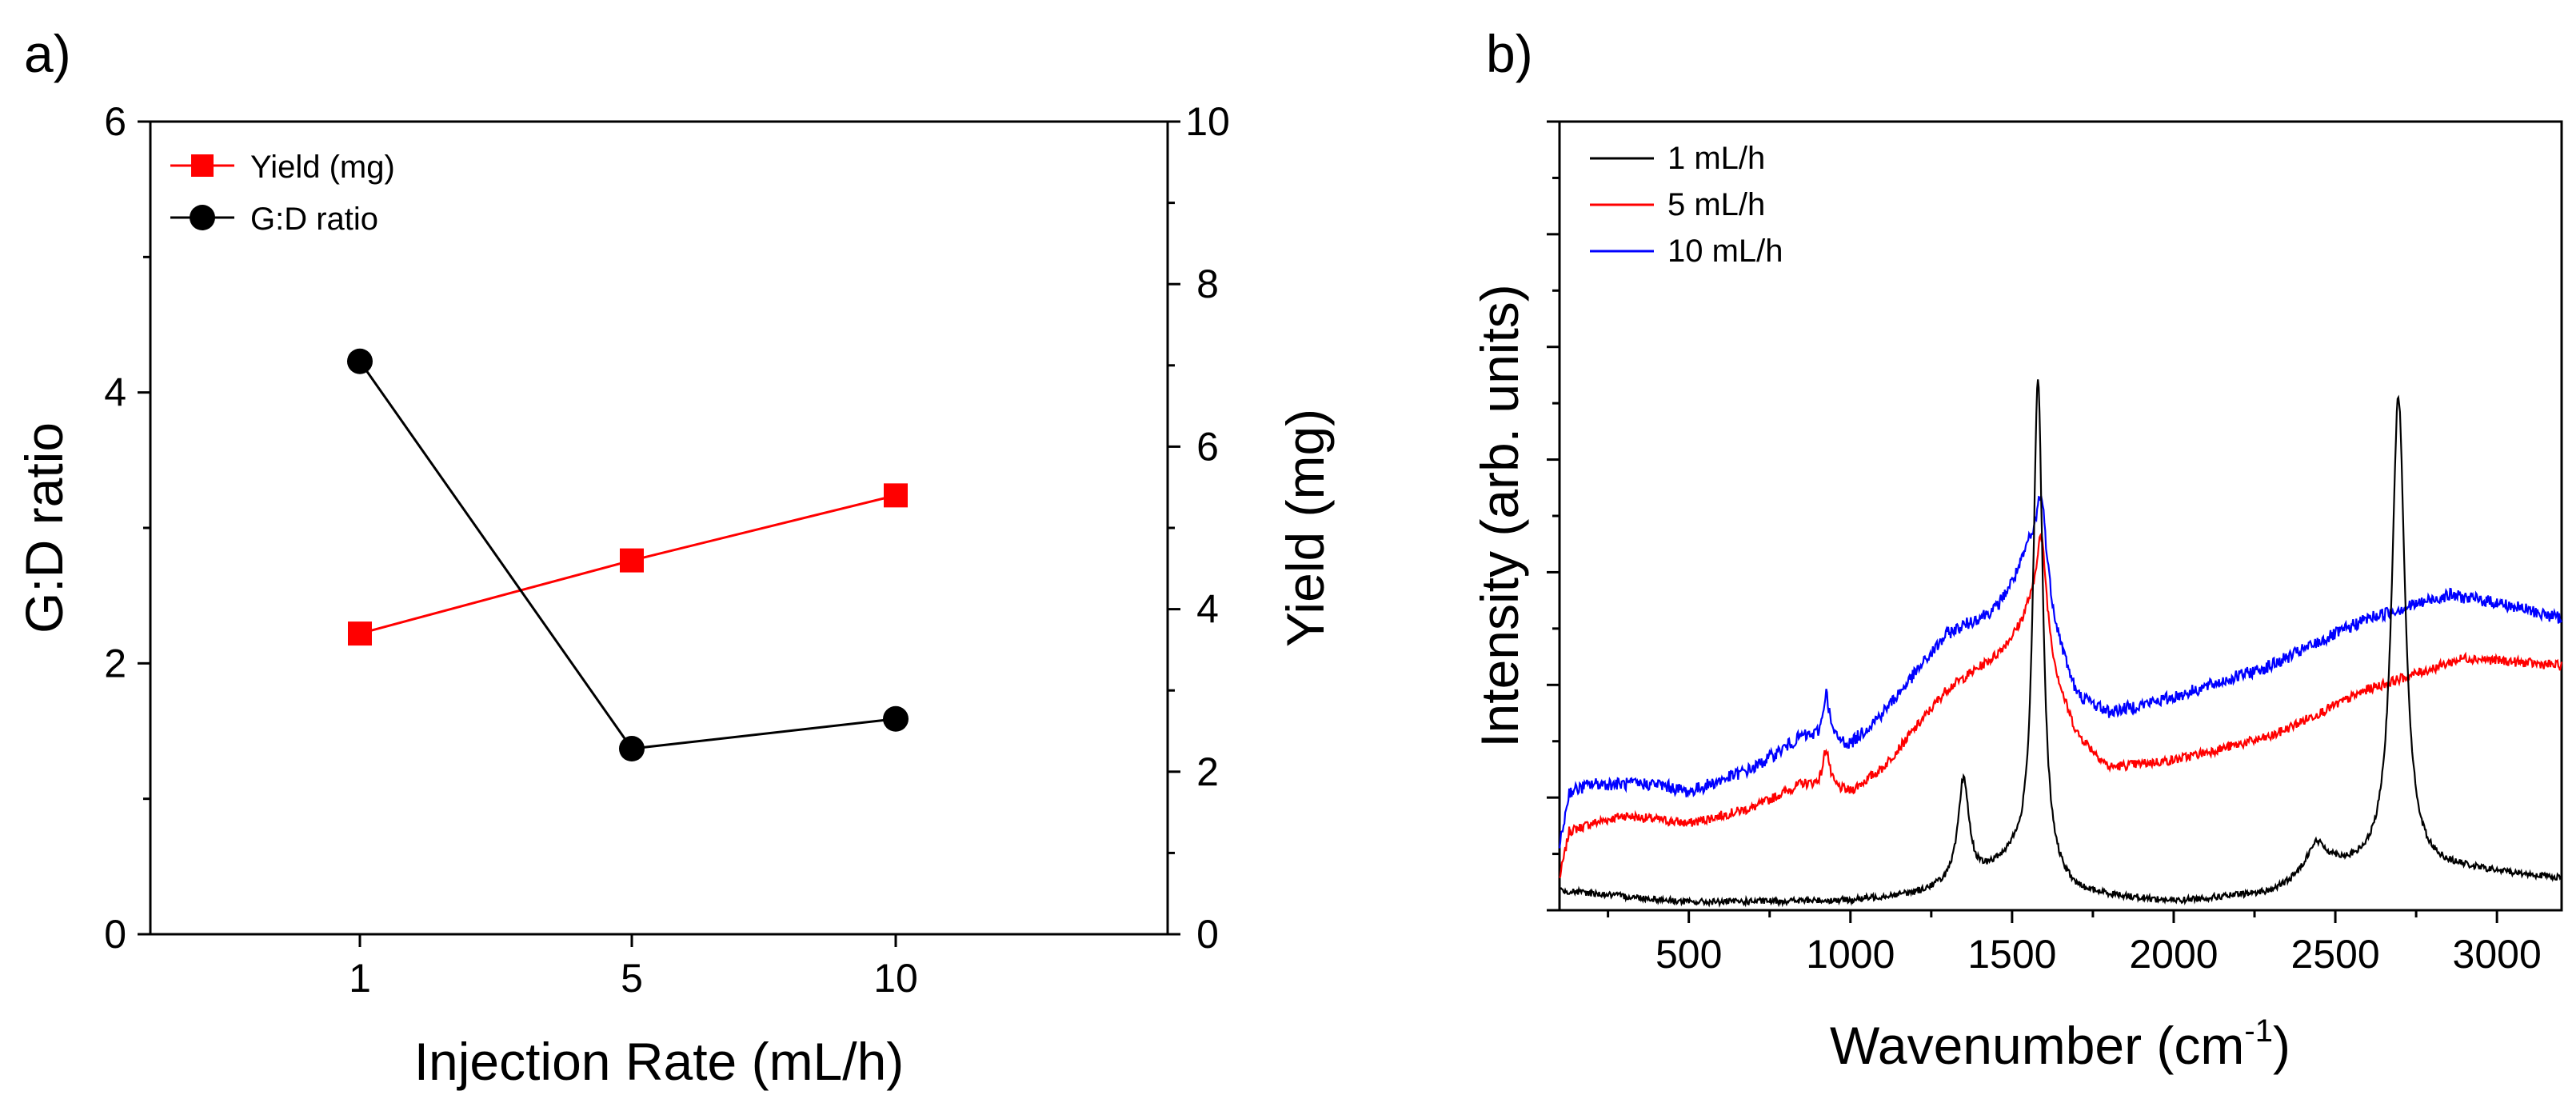 This screenshot has width=2576, height=1099. Describe the element at coordinates (1305, 528) in the screenshot. I see `panel-a-ylabel-right: Yield (mg)` at that location.